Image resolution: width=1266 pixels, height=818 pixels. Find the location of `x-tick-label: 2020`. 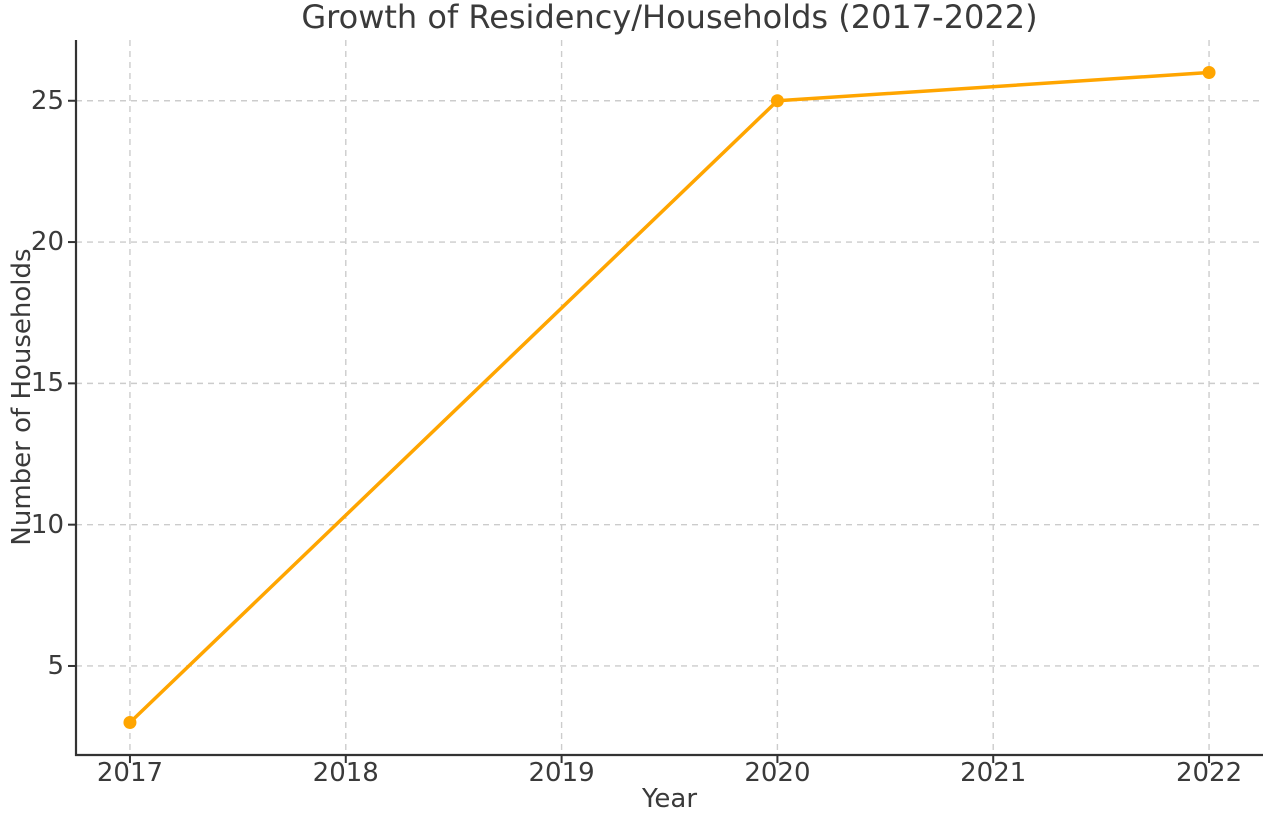

x-tick-label: 2020 is located at coordinates (777, 773).